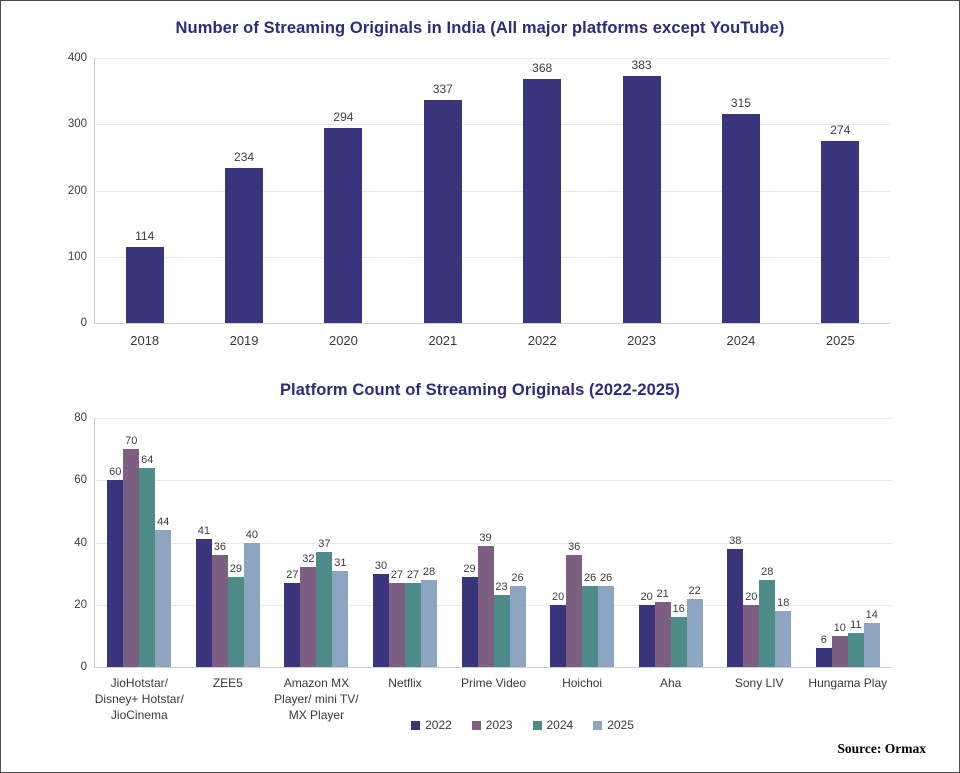 This screenshot has height=773, width=960. Describe the element at coordinates (442, 203) in the screenshot. I see `bar-group-4: 337 2021` at that location.